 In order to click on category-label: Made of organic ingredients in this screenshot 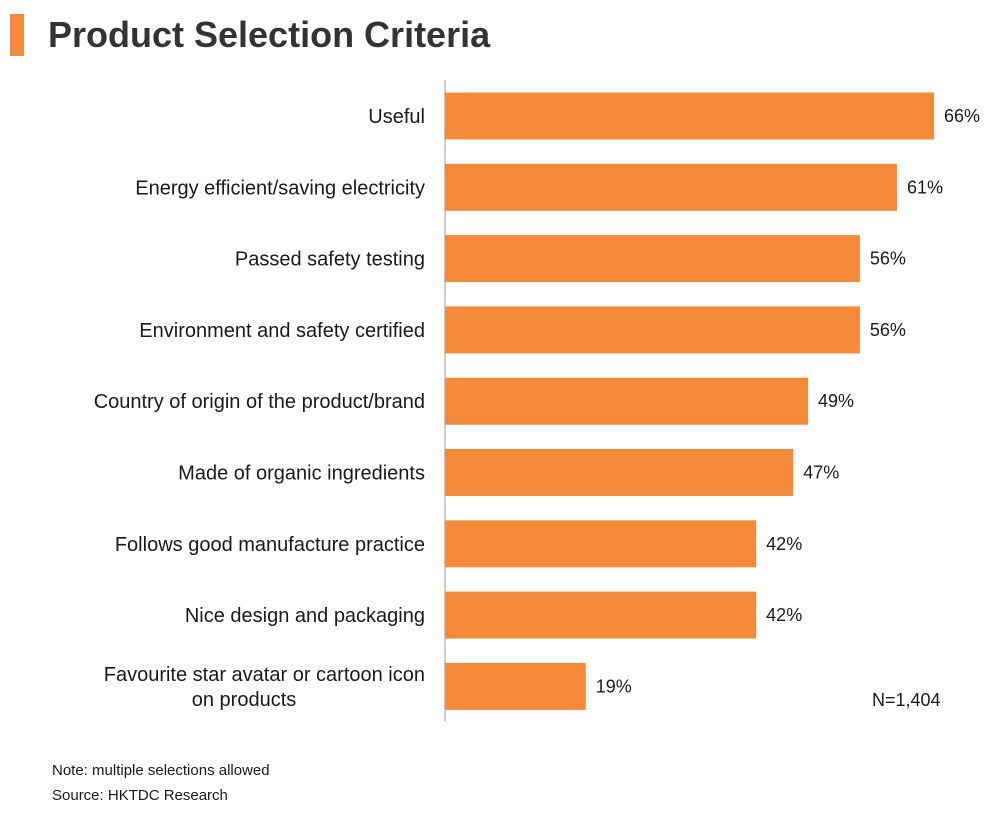, I will do `click(301, 474)`.